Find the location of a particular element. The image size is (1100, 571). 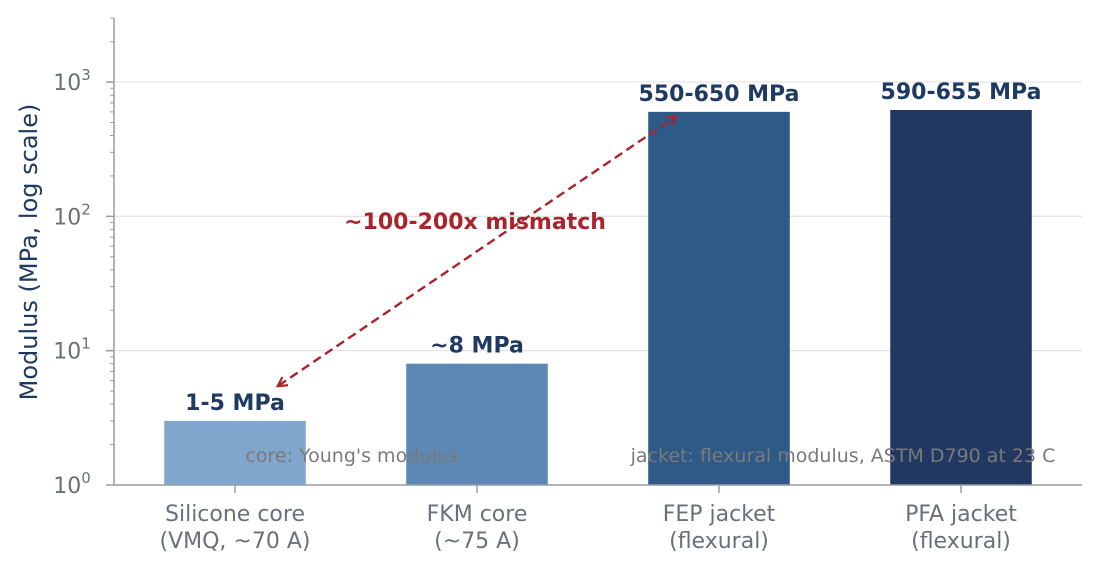

y-tick-label-0: 10⁰ is located at coordinates (72, 484).